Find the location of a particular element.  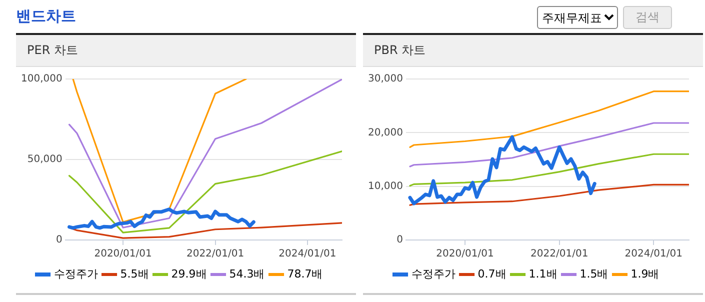

dropdown-select: 주재무제표 is located at coordinates (577, 17).